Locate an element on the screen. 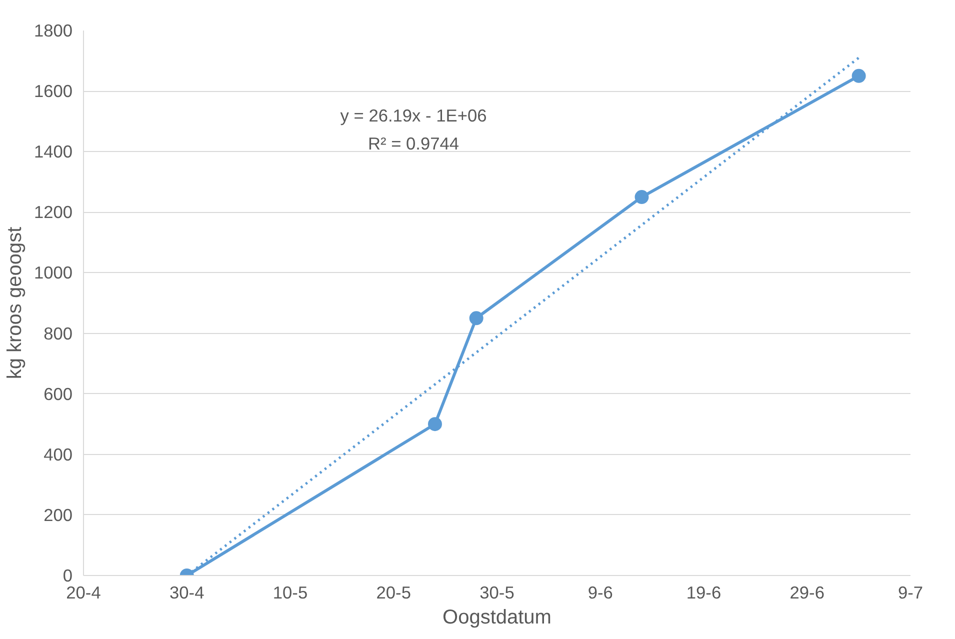  y-tick-label: 800 is located at coordinates (58, 333).